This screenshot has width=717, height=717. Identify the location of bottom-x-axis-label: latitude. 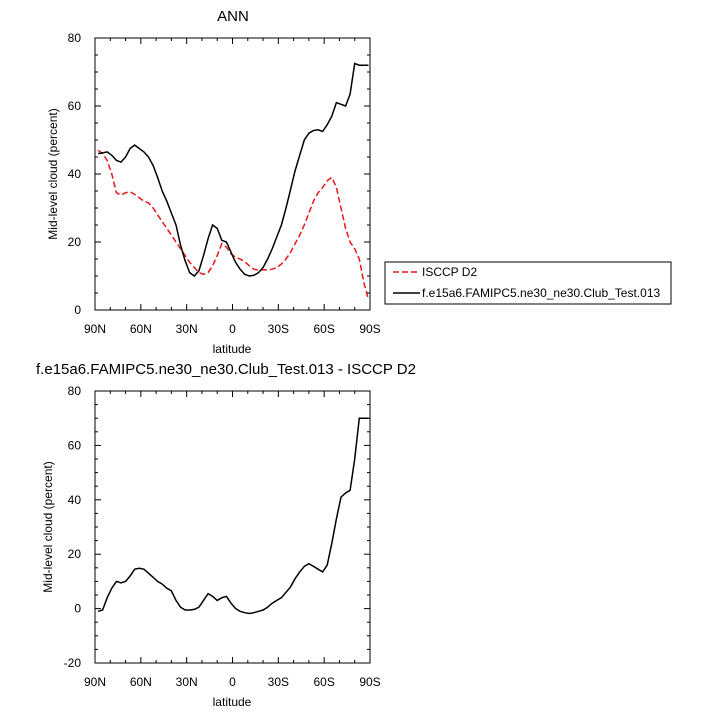
(232, 702).